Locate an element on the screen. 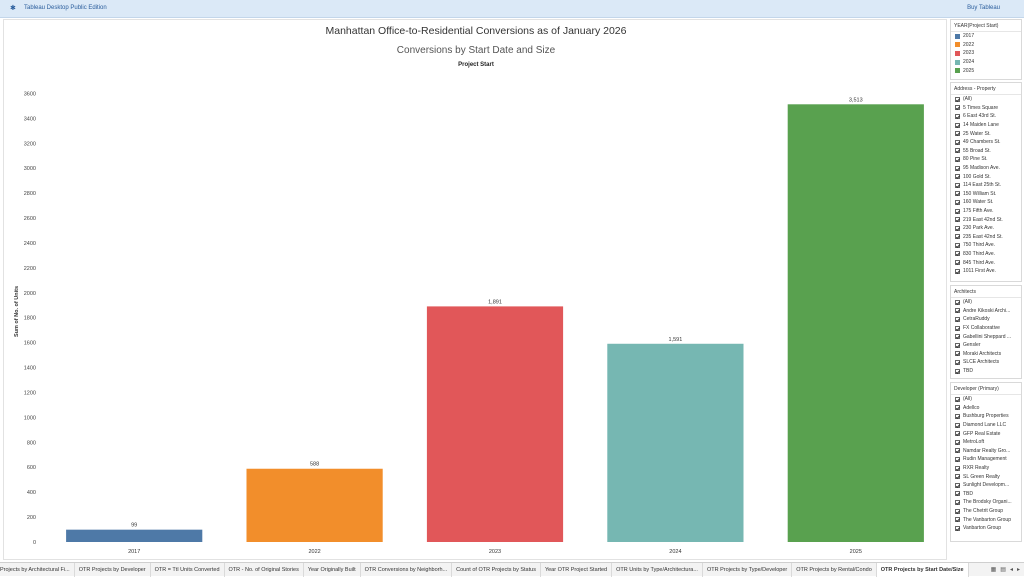 Image resolution: width=1024 pixels, height=577 pixels. legend-item: 2022 is located at coordinates (986, 45).